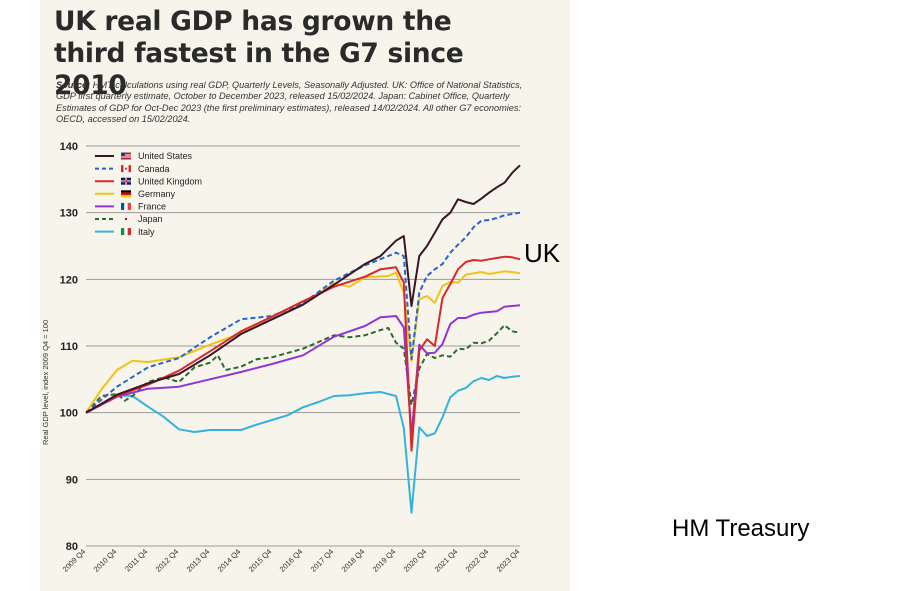 This screenshot has height=591, width=900. I want to click on series-line-france, so click(303, 370).